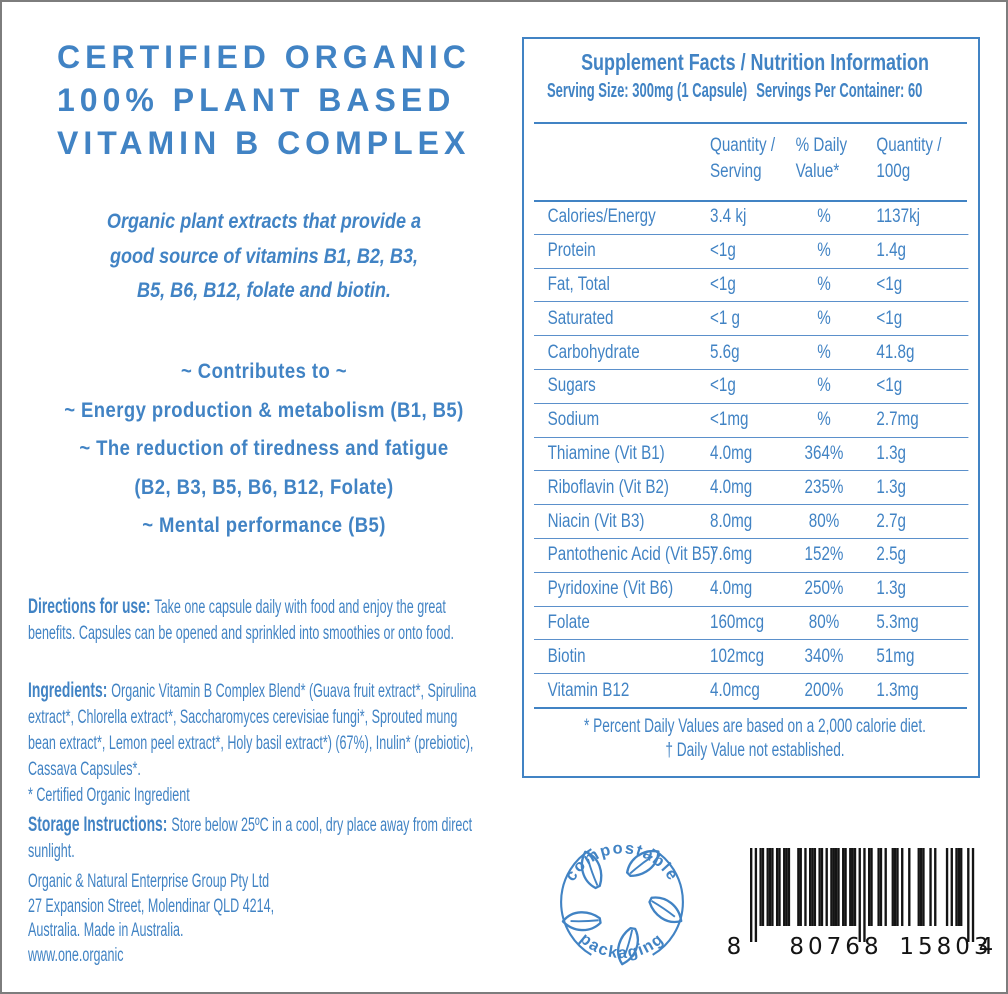  Describe the element at coordinates (622, 902) in the screenshot. I see `compostable-packaging-badge: compostable packaging` at that location.